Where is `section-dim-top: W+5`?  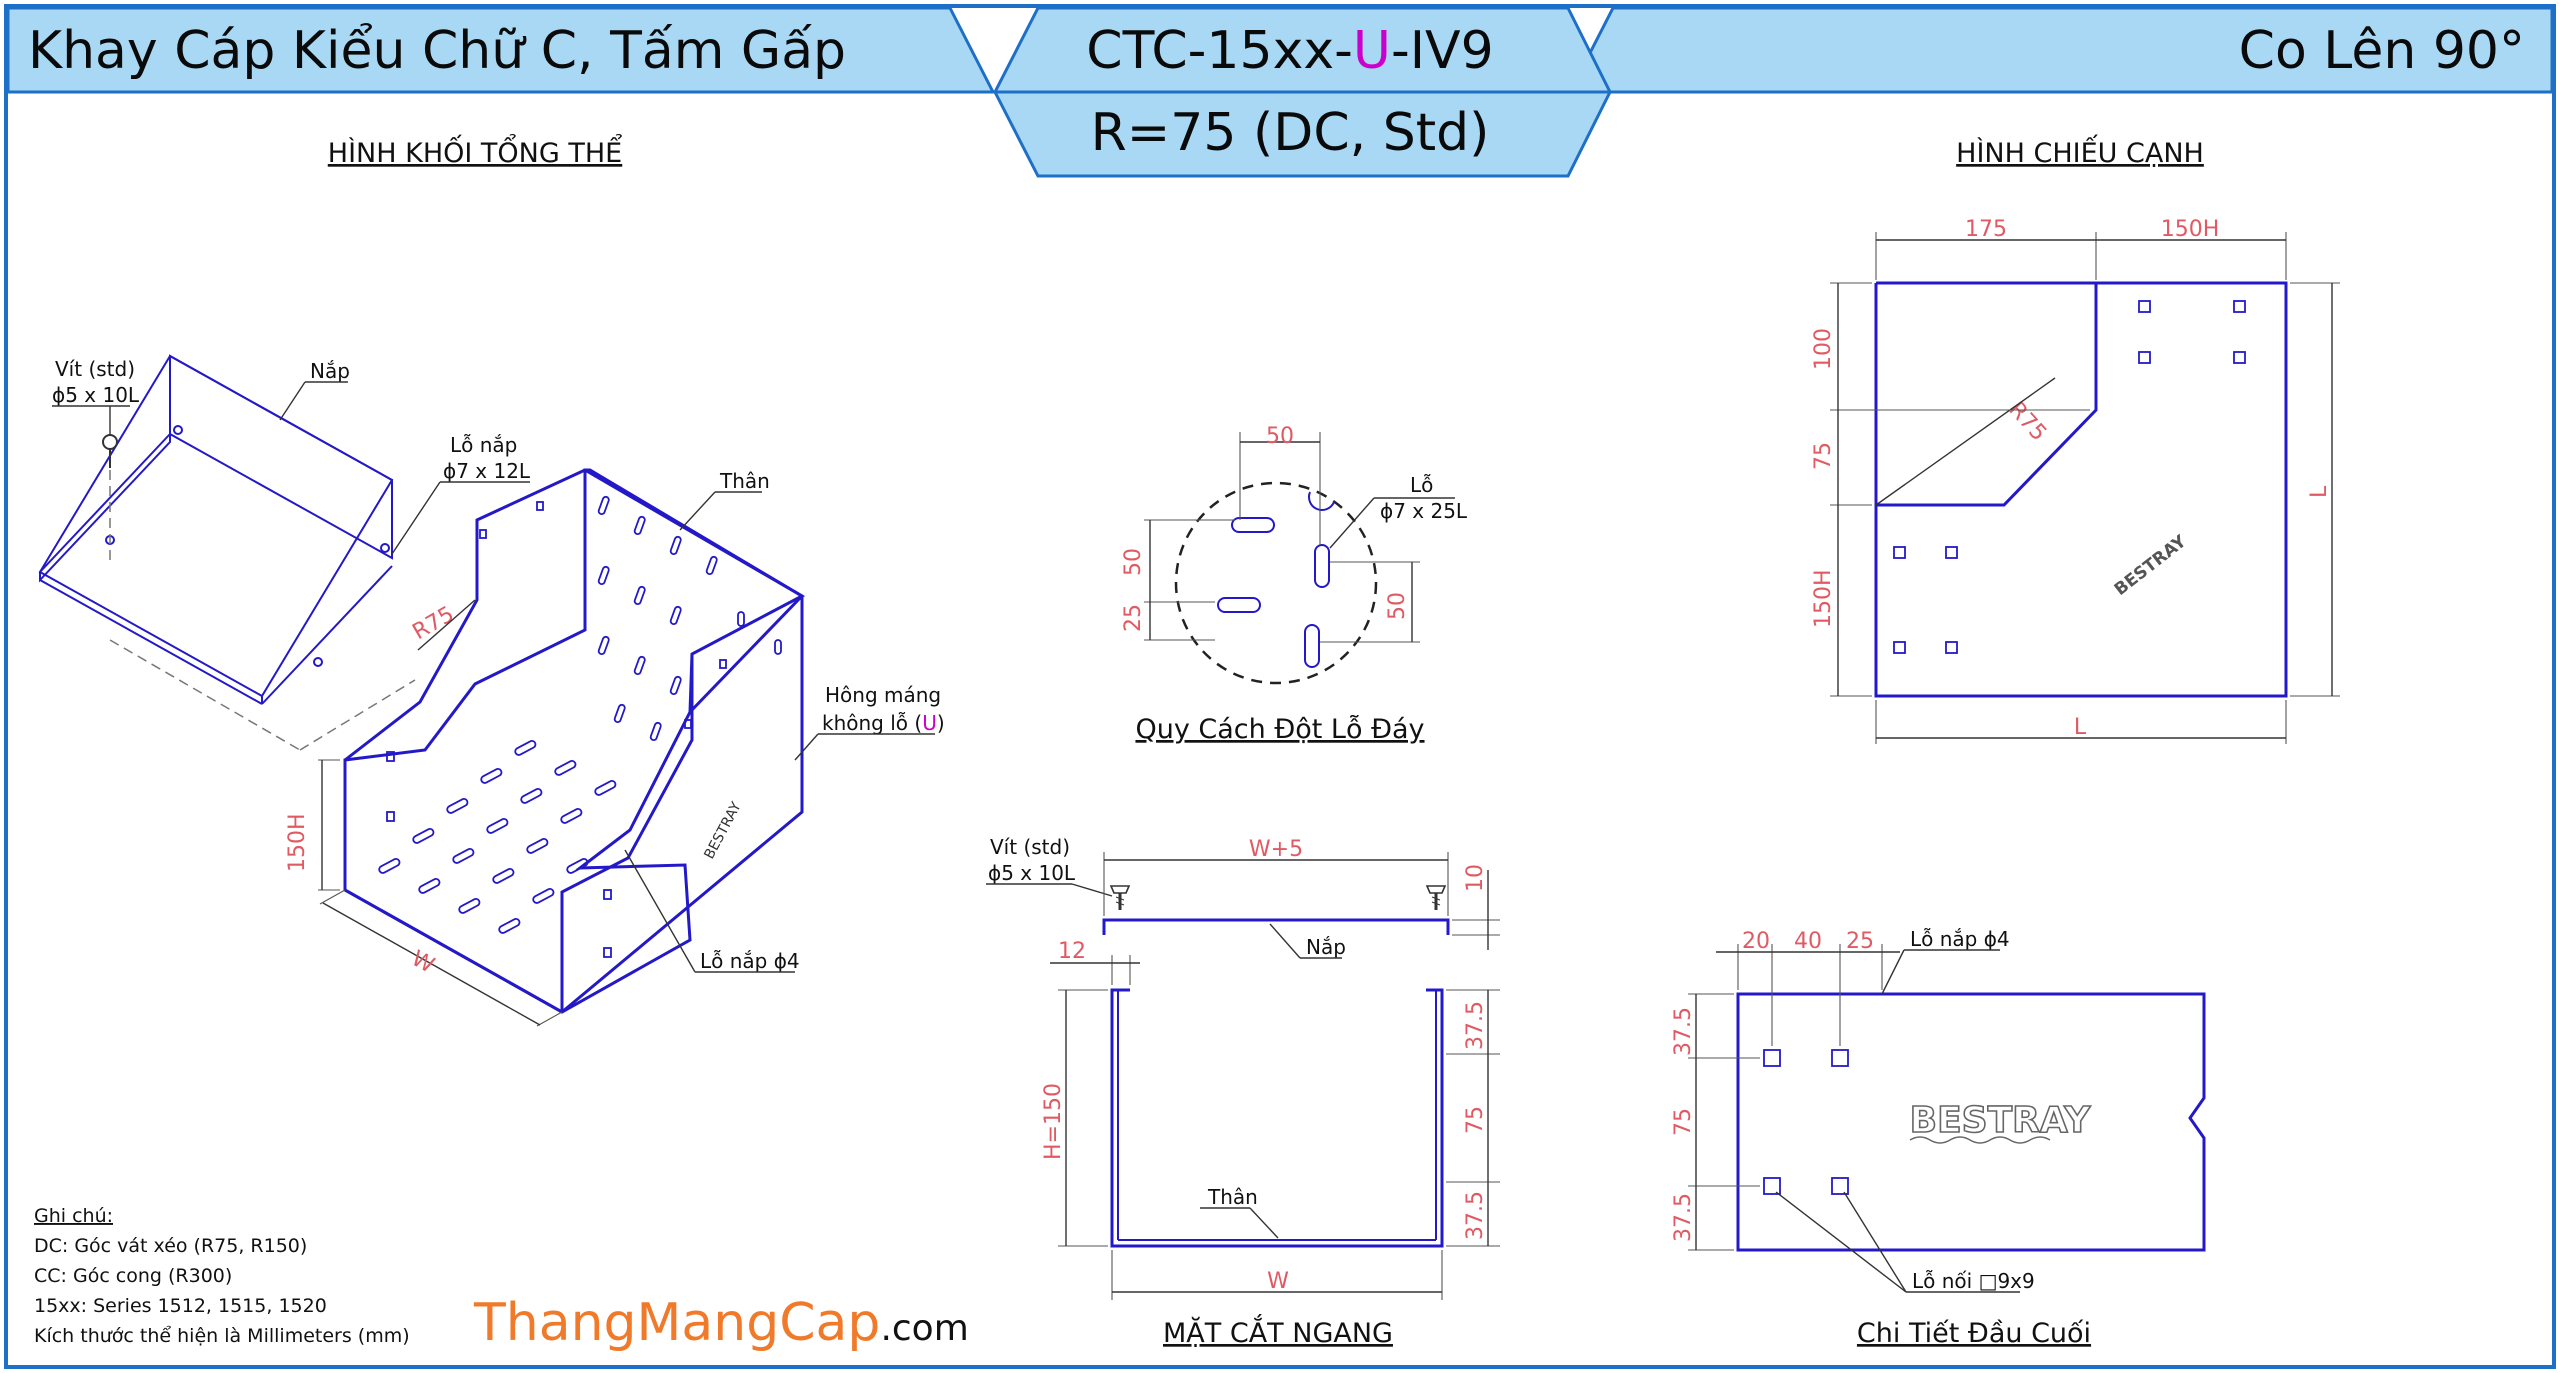 section-dim-top: W+5 is located at coordinates (1276, 849).